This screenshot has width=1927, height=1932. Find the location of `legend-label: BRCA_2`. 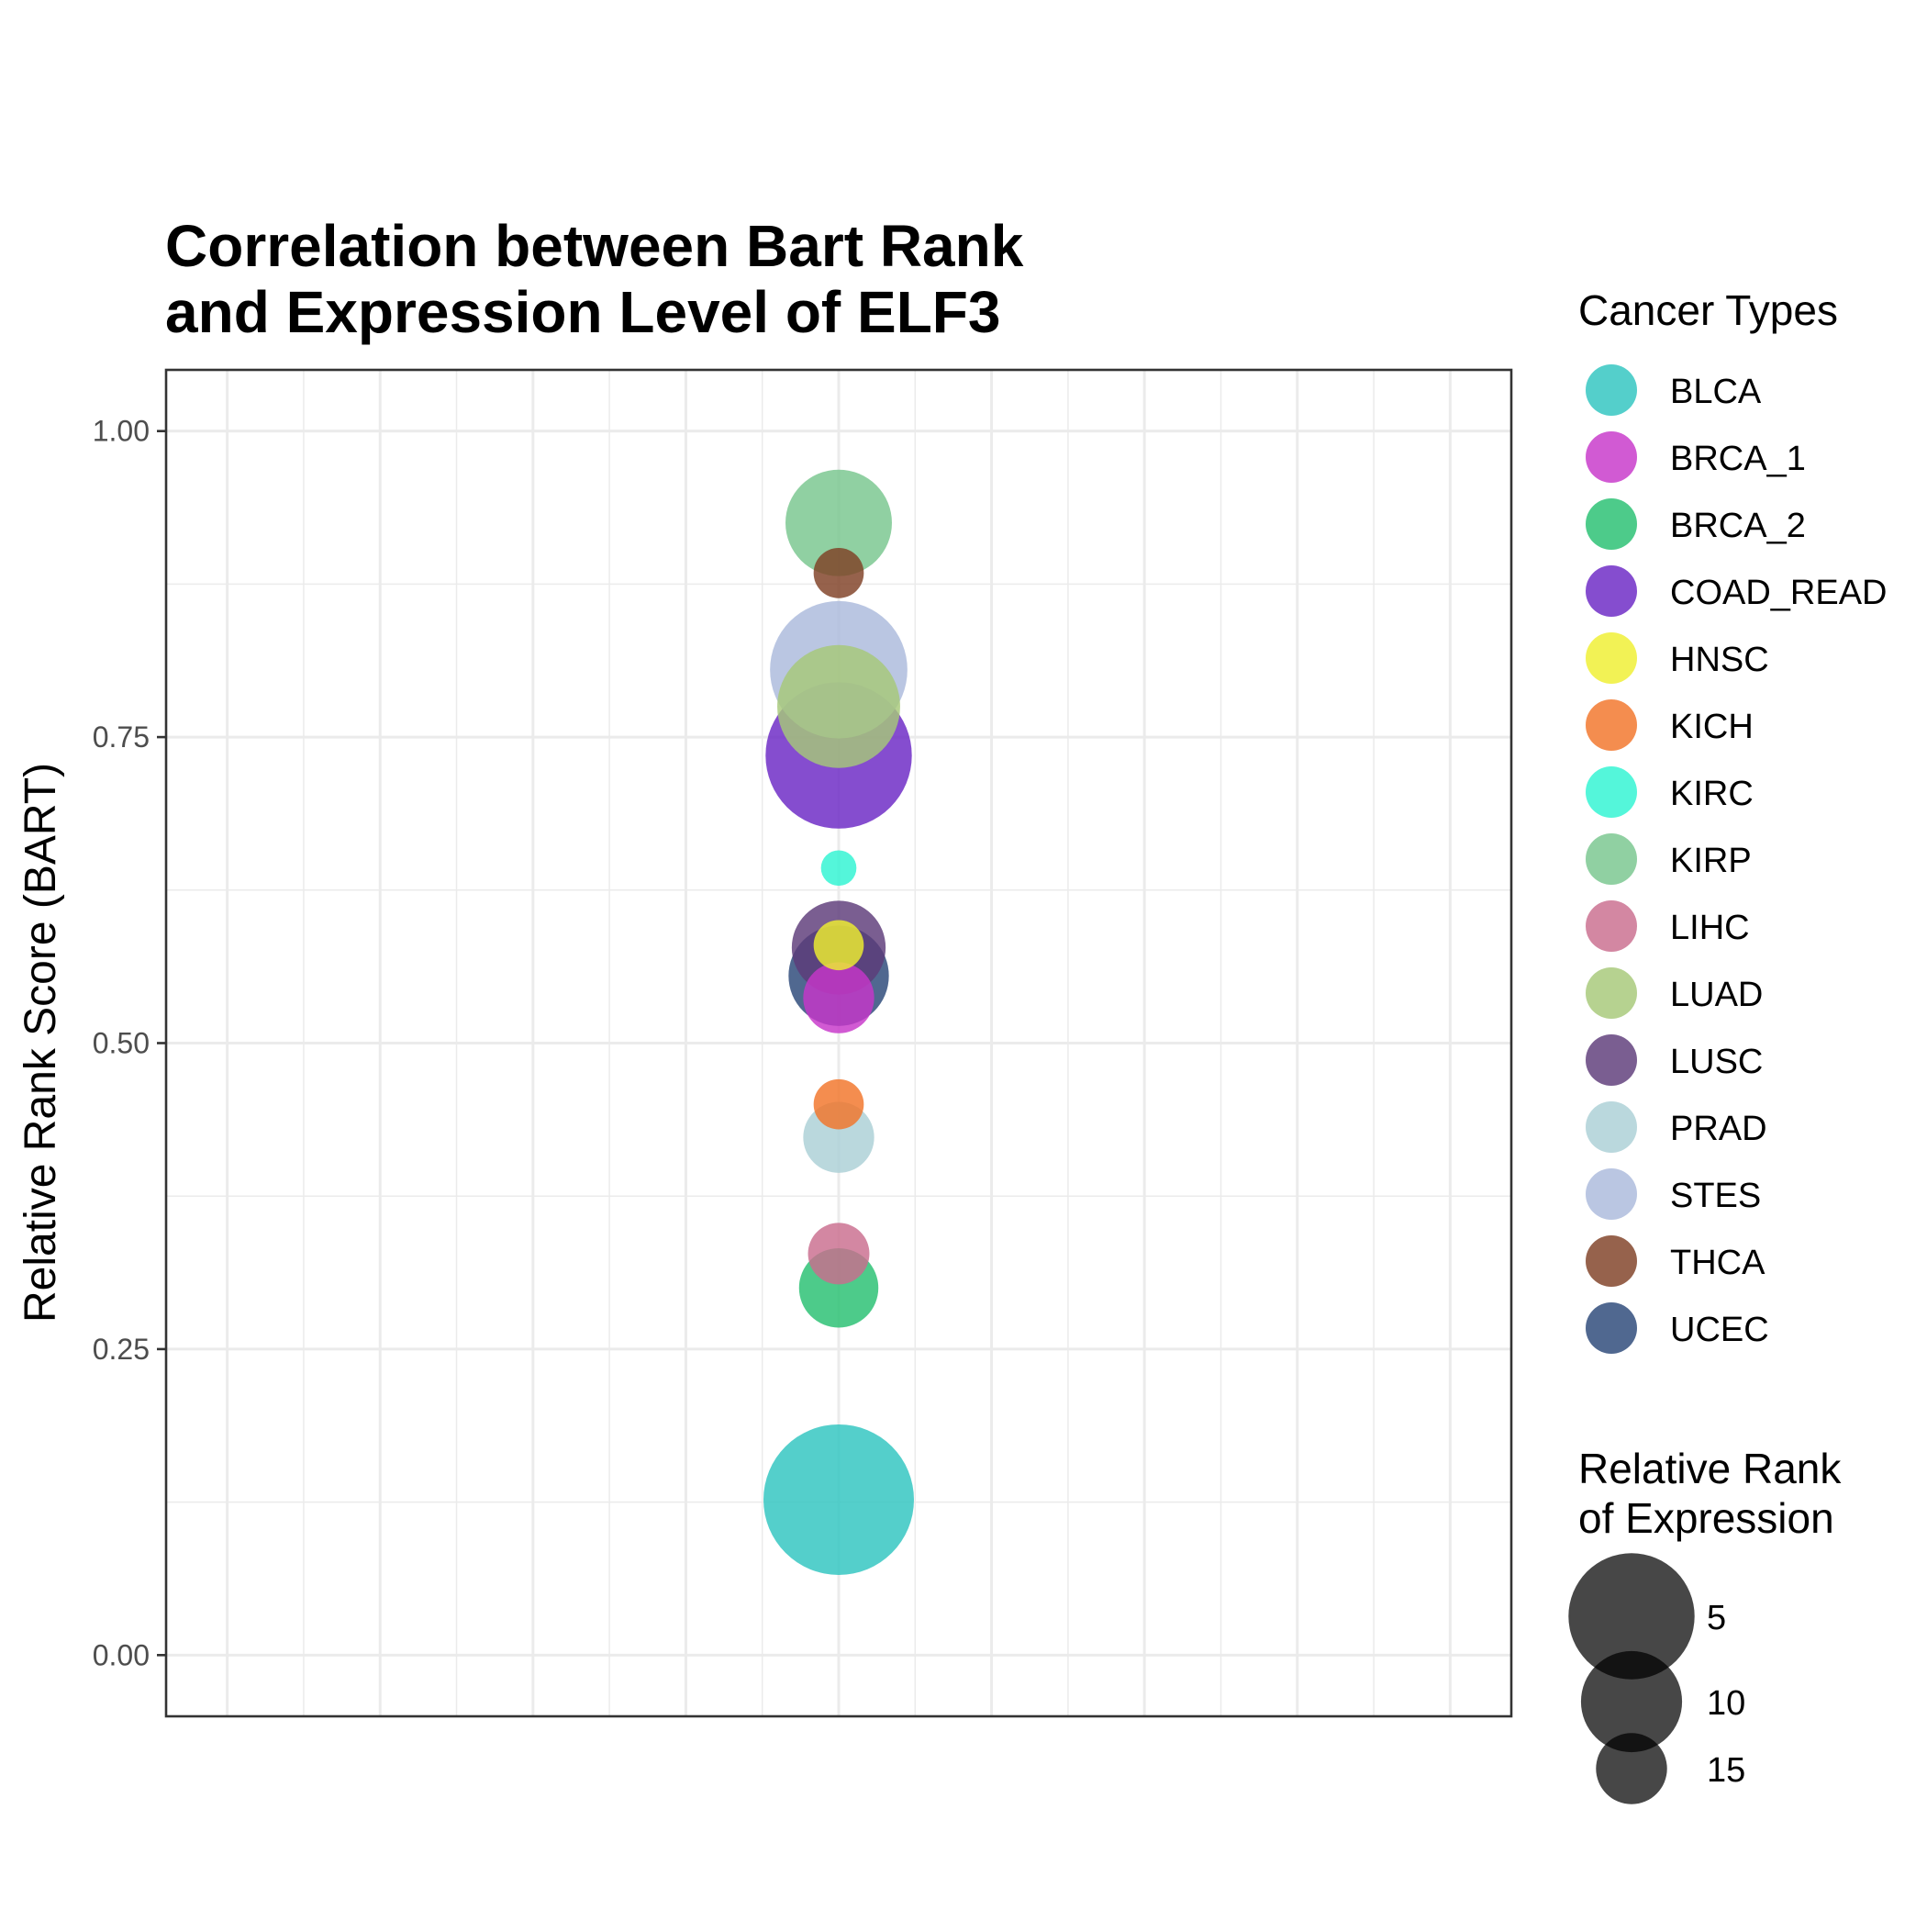

legend-label: BRCA_2 is located at coordinates (1738, 526).